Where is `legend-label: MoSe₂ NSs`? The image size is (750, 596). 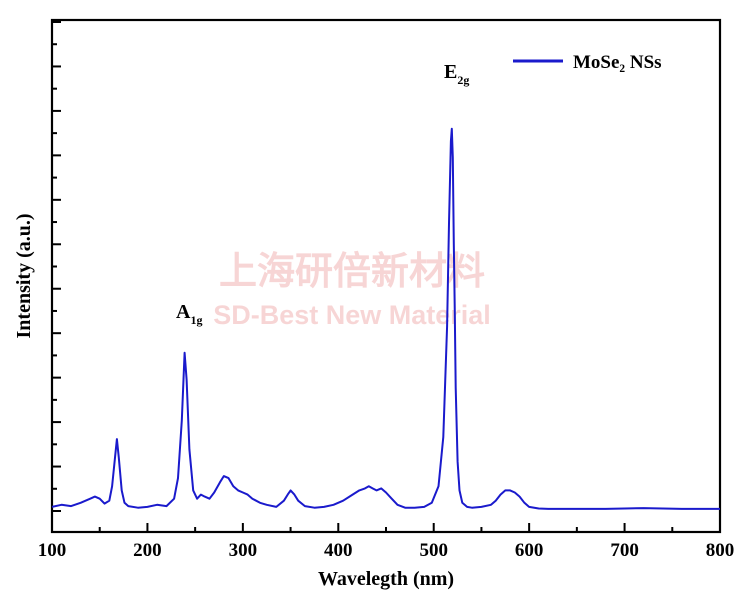
legend-label: MoSe₂ NSs is located at coordinates (617, 62).